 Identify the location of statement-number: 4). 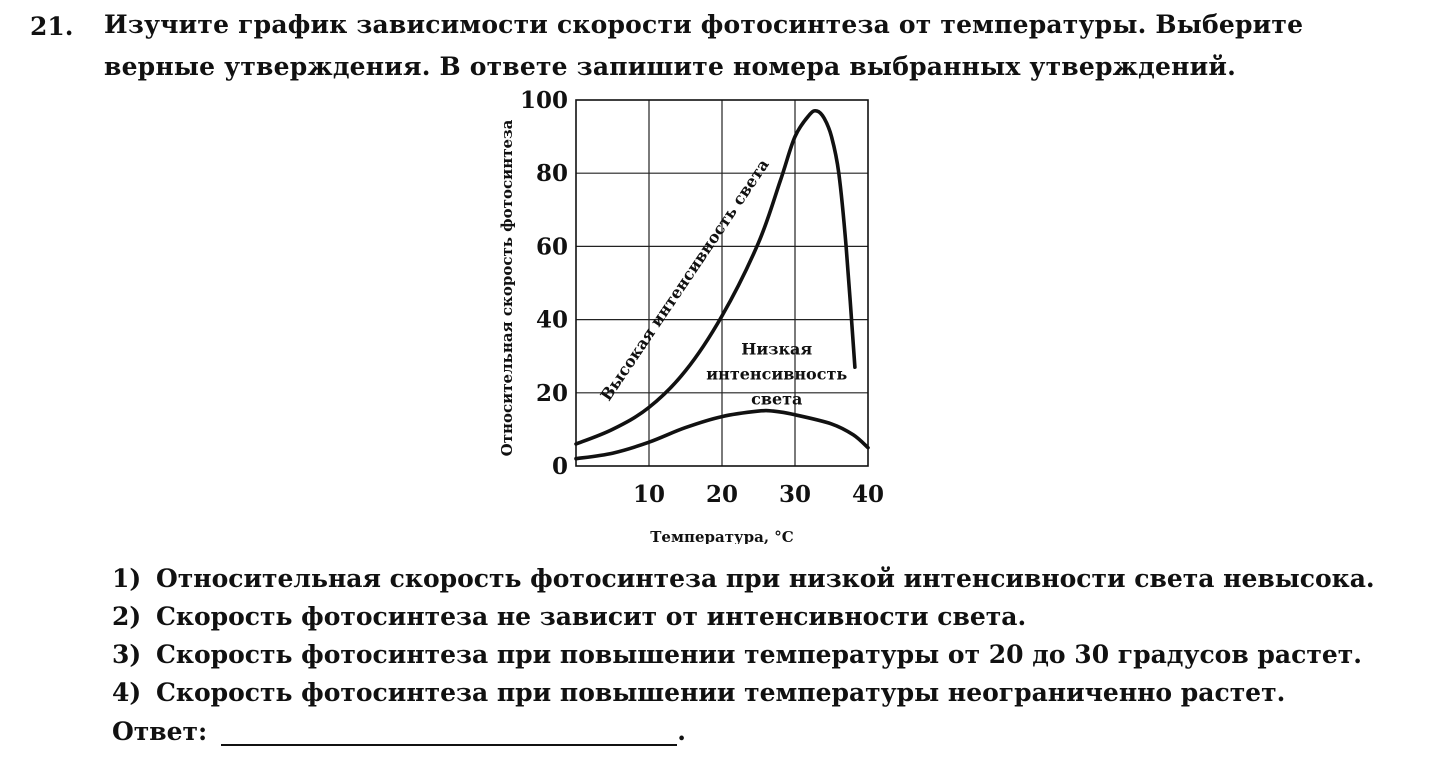
(127, 692).